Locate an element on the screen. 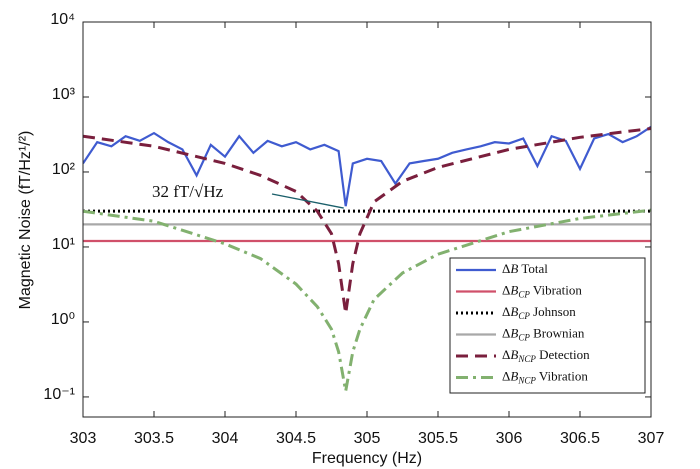 The width and height of the screenshot is (700, 469). y-tick-label: 10⁰ is located at coordinates (63, 319).